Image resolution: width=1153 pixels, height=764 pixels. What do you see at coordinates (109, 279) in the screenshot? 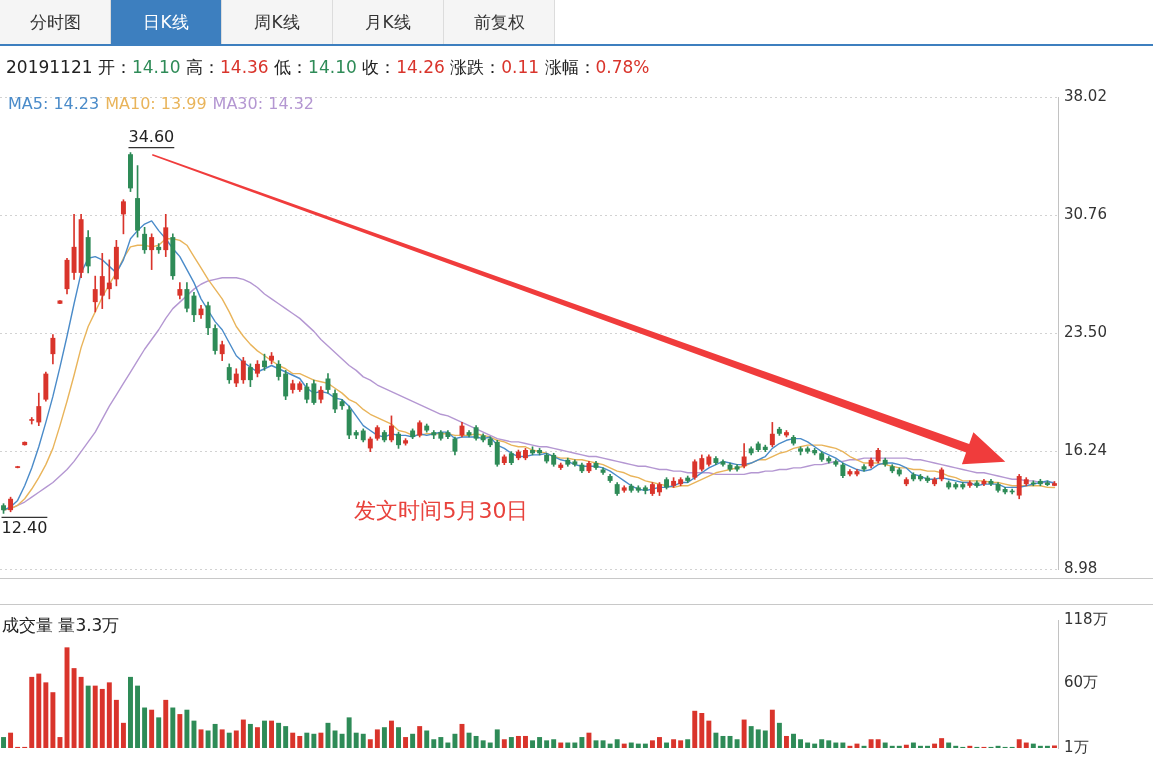
I see `candlestick` at bounding box center [109, 279].